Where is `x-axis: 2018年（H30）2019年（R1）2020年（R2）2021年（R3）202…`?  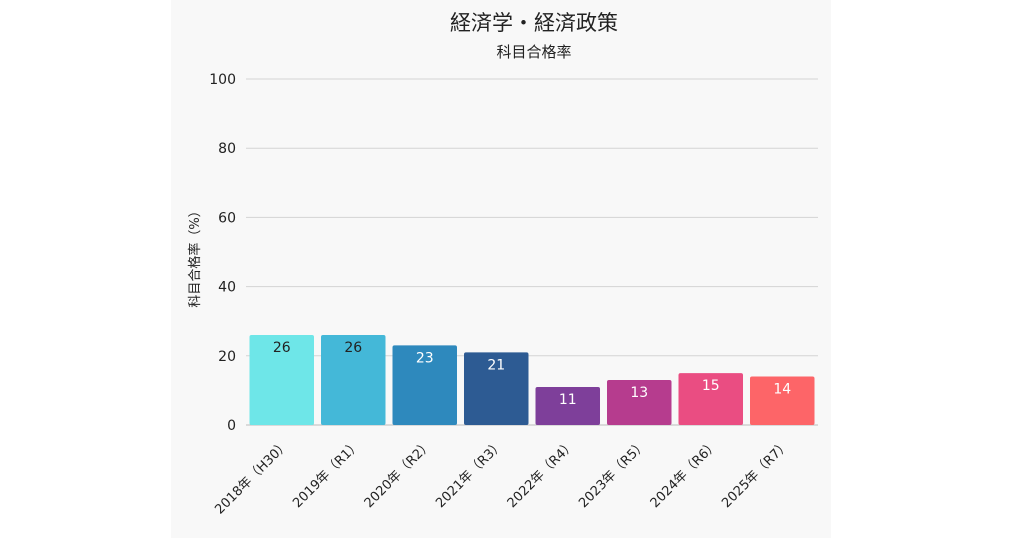 x-axis: 2018年（H30）2019年（R1）2020年（R2）2021年（R3）202… is located at coordinates (502, 477).